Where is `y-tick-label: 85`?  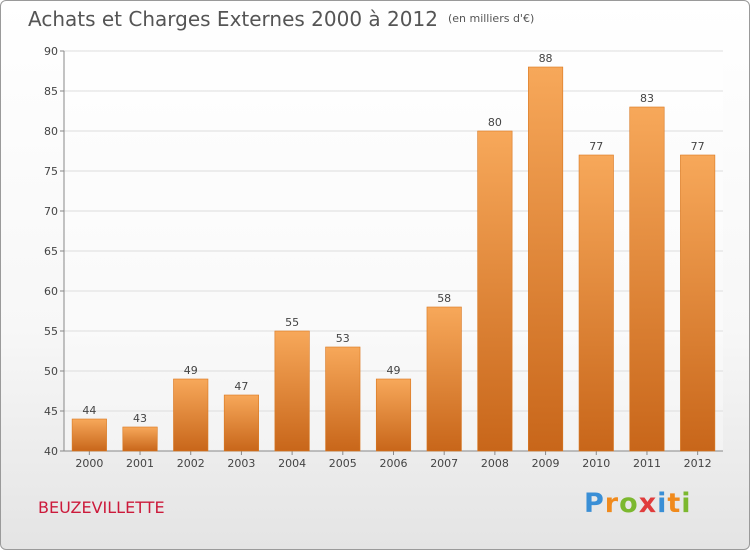
y-tick-label: 85 is located at coordinates (51, 91).